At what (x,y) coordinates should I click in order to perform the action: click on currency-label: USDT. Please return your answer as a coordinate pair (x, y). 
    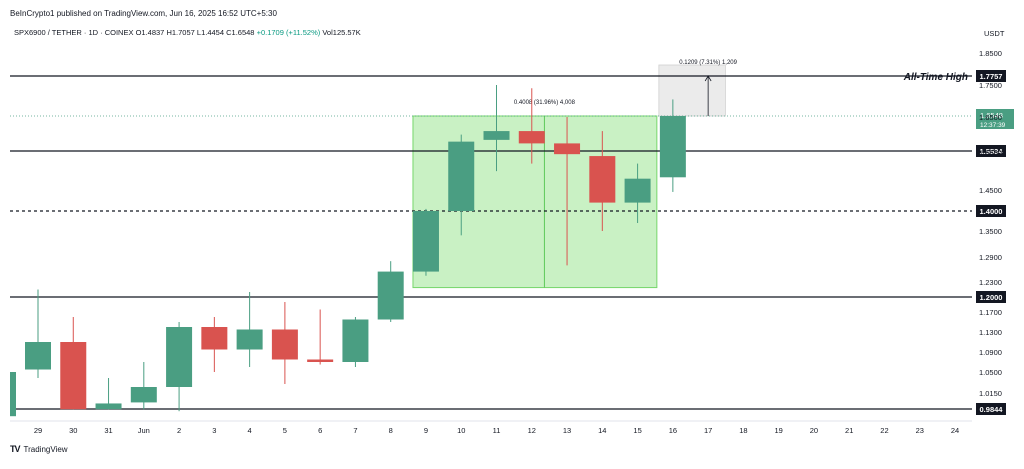
    Looking at the image, I should click on (994, 33).